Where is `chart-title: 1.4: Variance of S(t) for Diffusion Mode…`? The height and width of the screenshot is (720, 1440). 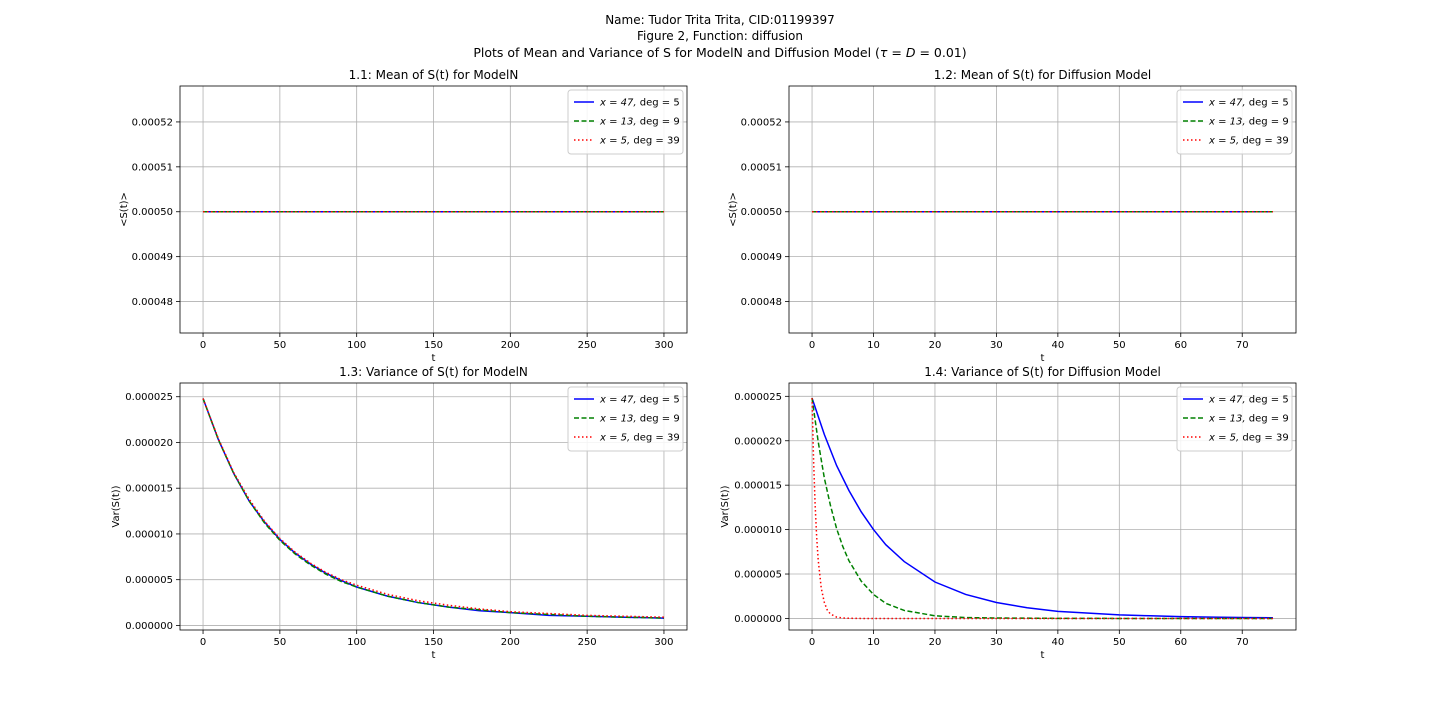
chart-title: 1.4: Variance of S(t) for Diffusion Mode… is located at coordinates (1042, 372).